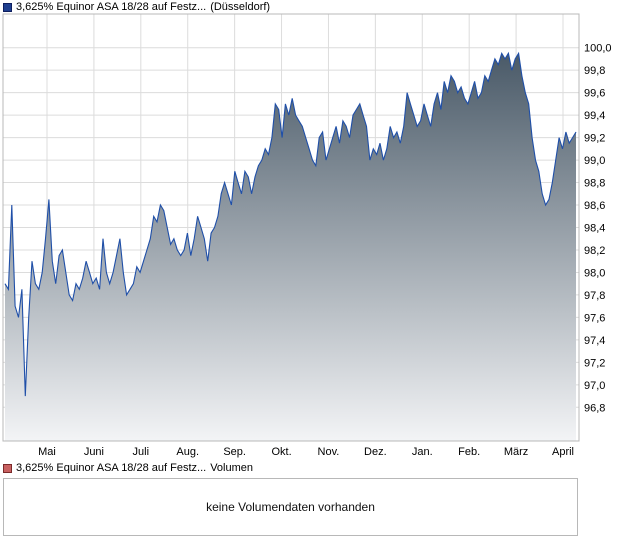 This screenshot has height=546, width=620. What do you see at coordinates (594, 318) in the screenshot?
I see `y-tick-label: 97,6` at bounding box center [594, 318].